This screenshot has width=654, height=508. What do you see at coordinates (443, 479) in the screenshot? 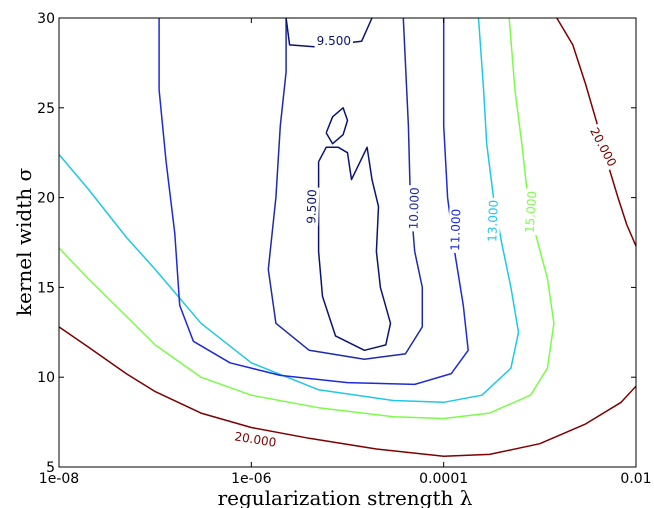
I see `x-tick-label: 0.0001` at bounding box center [443, 479].